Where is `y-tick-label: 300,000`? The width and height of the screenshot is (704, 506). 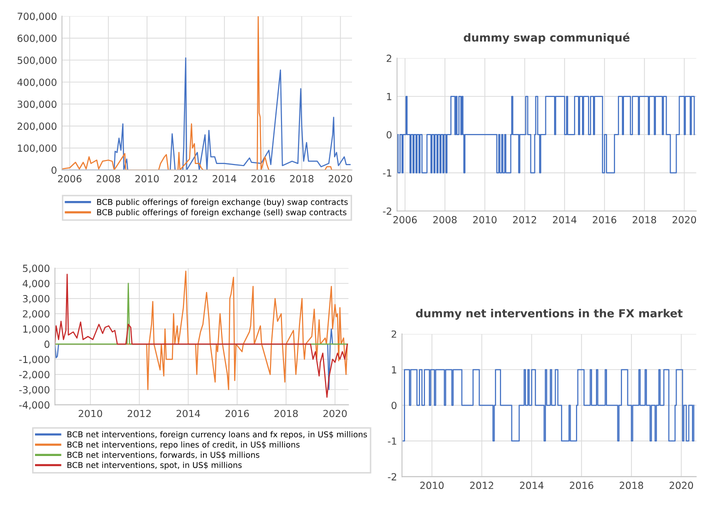 y-tick-label: 300,000 is located at coordinates (37, 104).